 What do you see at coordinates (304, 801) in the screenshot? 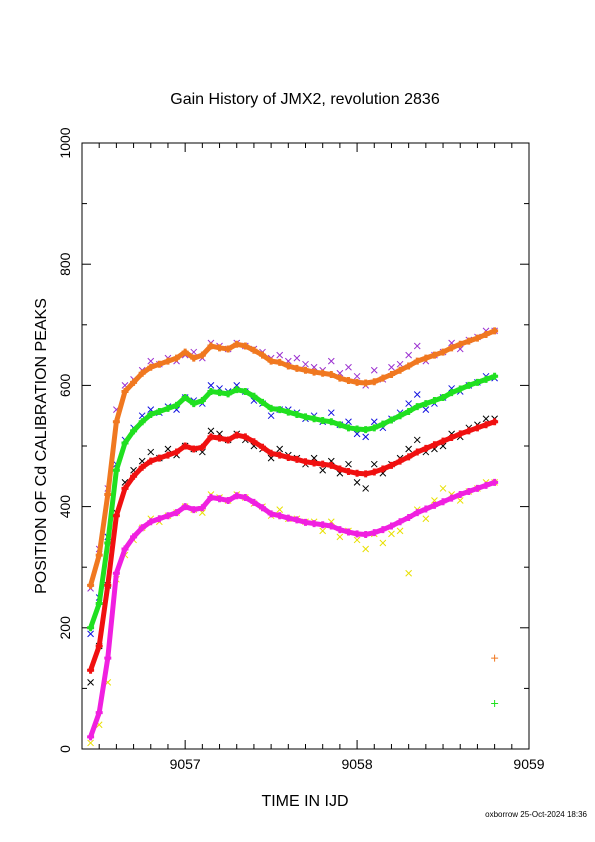
I see `x-axis-label: TIME IN IJD` at bounding box center [304, 801].